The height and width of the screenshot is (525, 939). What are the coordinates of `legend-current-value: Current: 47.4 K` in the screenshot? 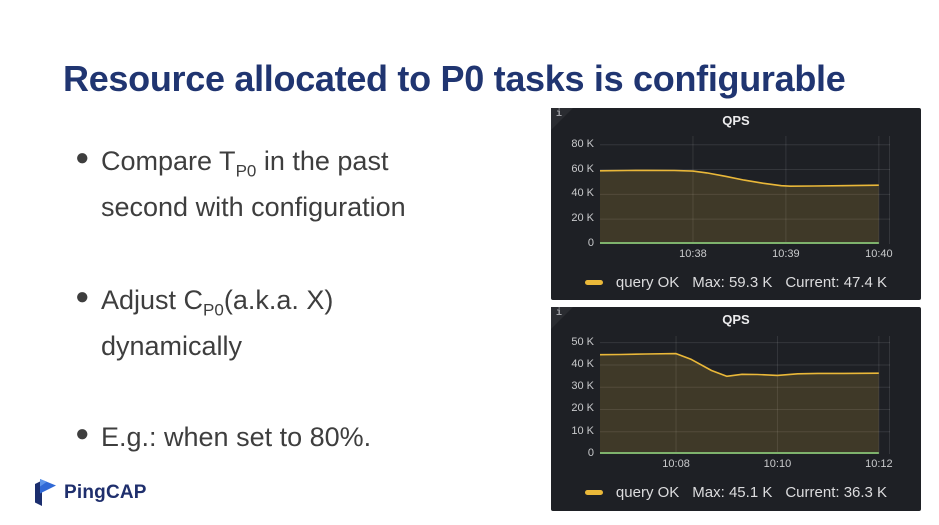 It's located at (836, 282).